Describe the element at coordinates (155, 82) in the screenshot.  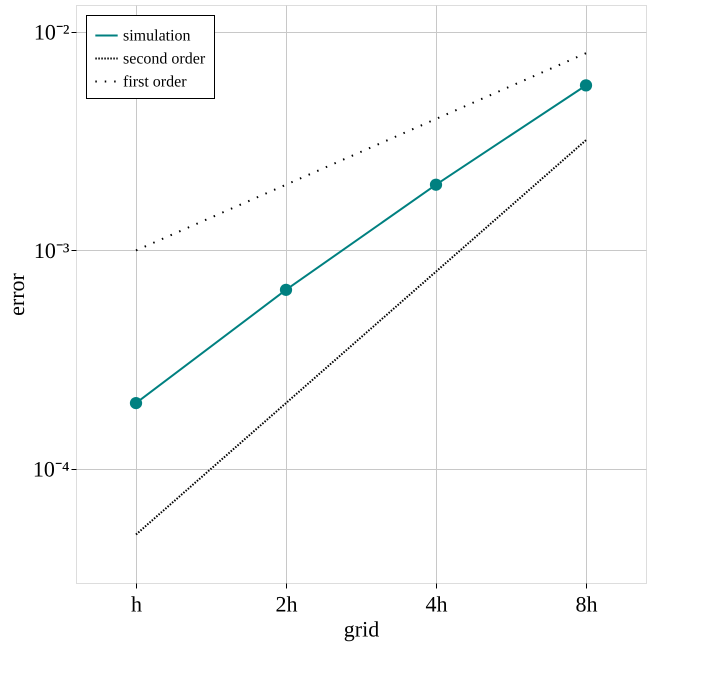
I see `legend-label: first order` at that location.